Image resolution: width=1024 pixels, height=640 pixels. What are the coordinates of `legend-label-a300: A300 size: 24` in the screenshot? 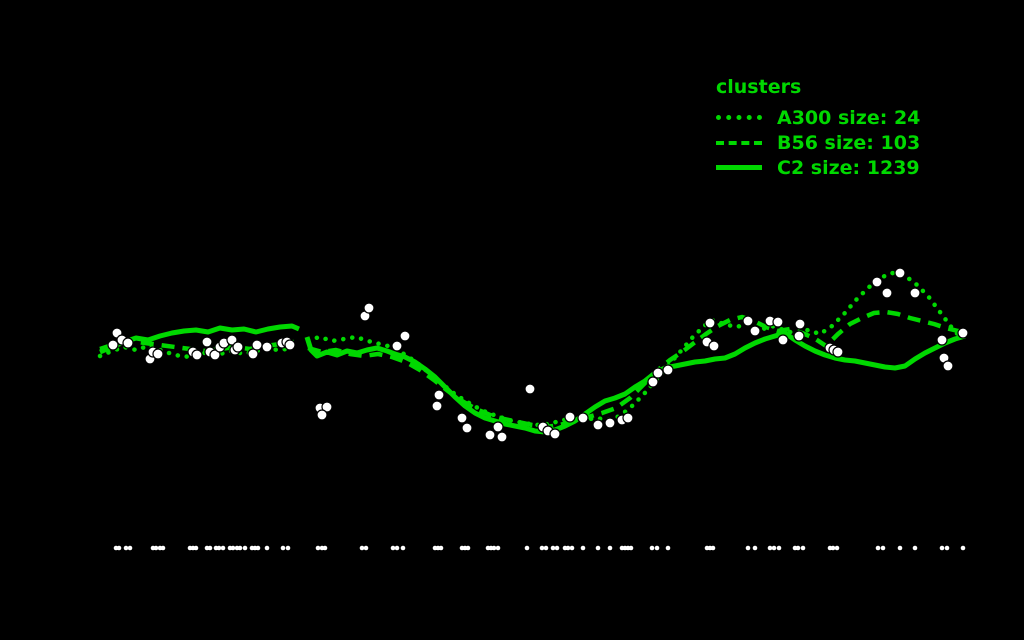 It's located at (849, 117).